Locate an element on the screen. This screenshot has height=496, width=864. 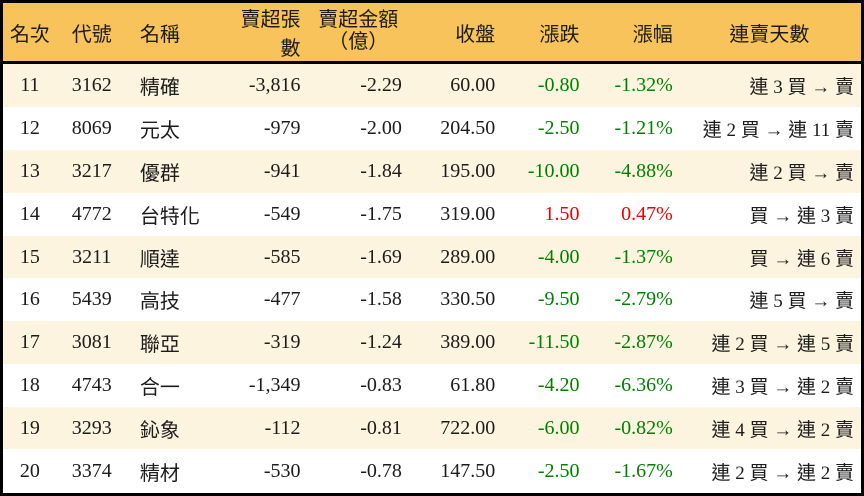
cell-change: -6.00 is located at coordinates (558, 427).